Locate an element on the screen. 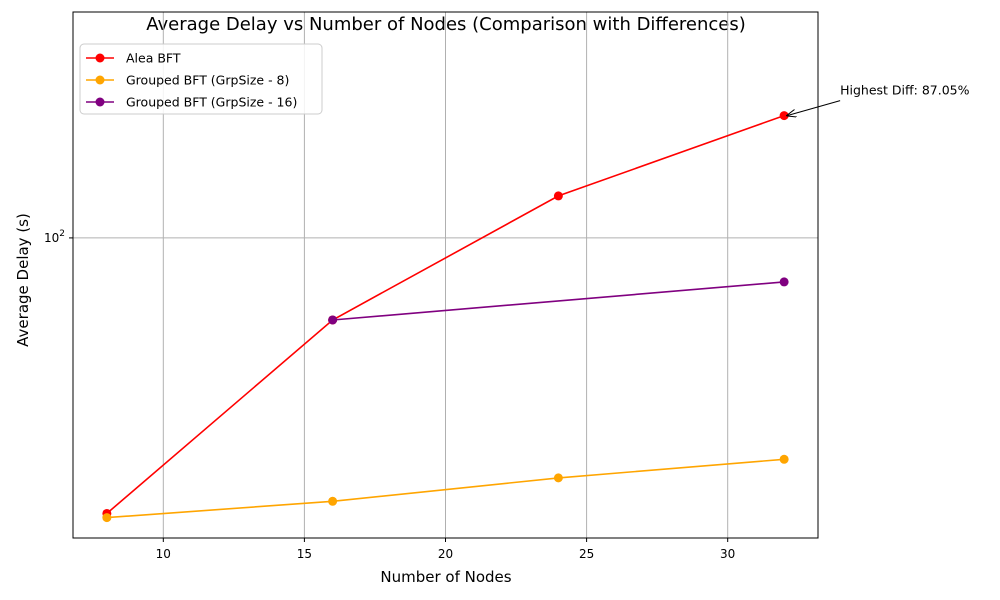 This screenshot has height=600, width=1000. x-tick-label: 25 is located at coordinates (586, 554).